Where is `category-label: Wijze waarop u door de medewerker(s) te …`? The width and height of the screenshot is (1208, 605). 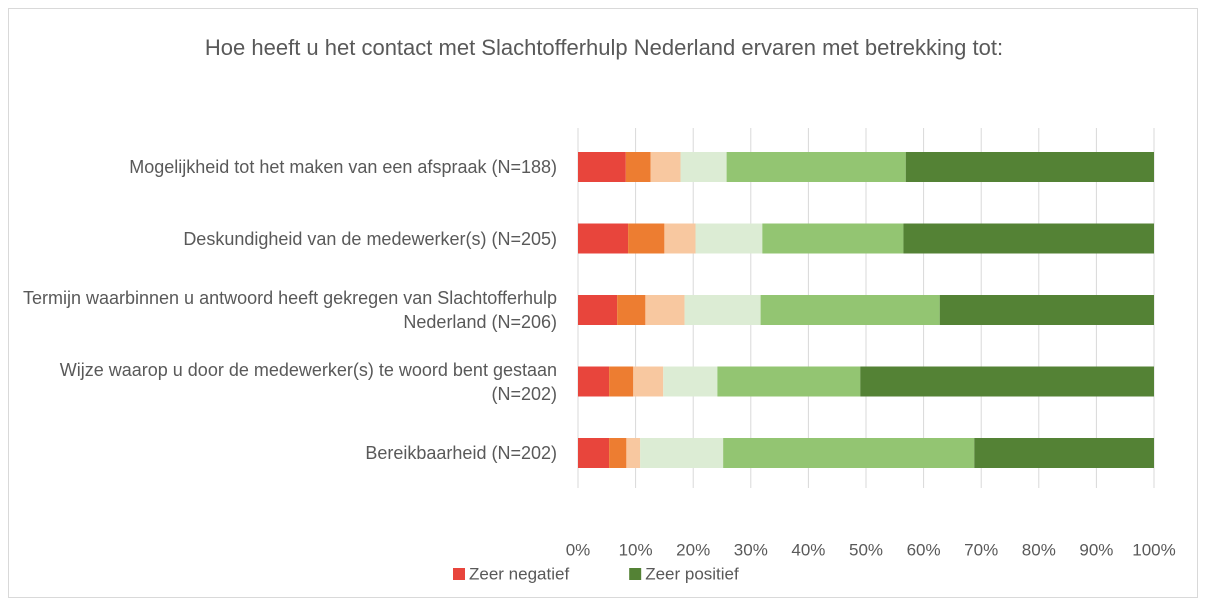 category-label: Wijze waarop u door de medewerker(s) te … is located at coordinates (308, 381).